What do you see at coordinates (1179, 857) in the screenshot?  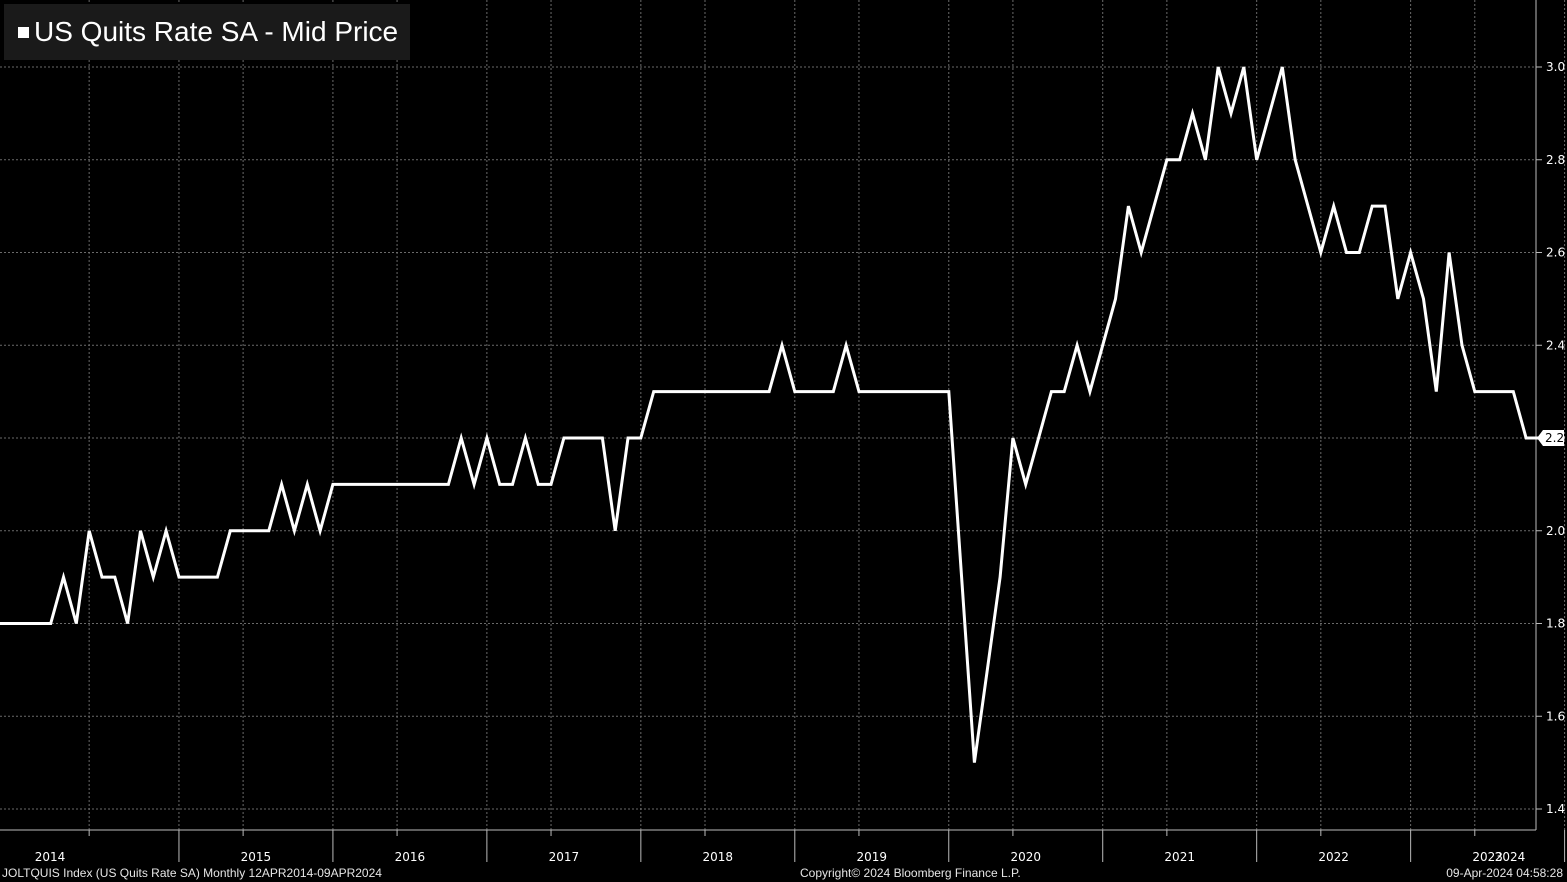 I see `x-tick-label: 2021` at bounding box center [1179, 857].